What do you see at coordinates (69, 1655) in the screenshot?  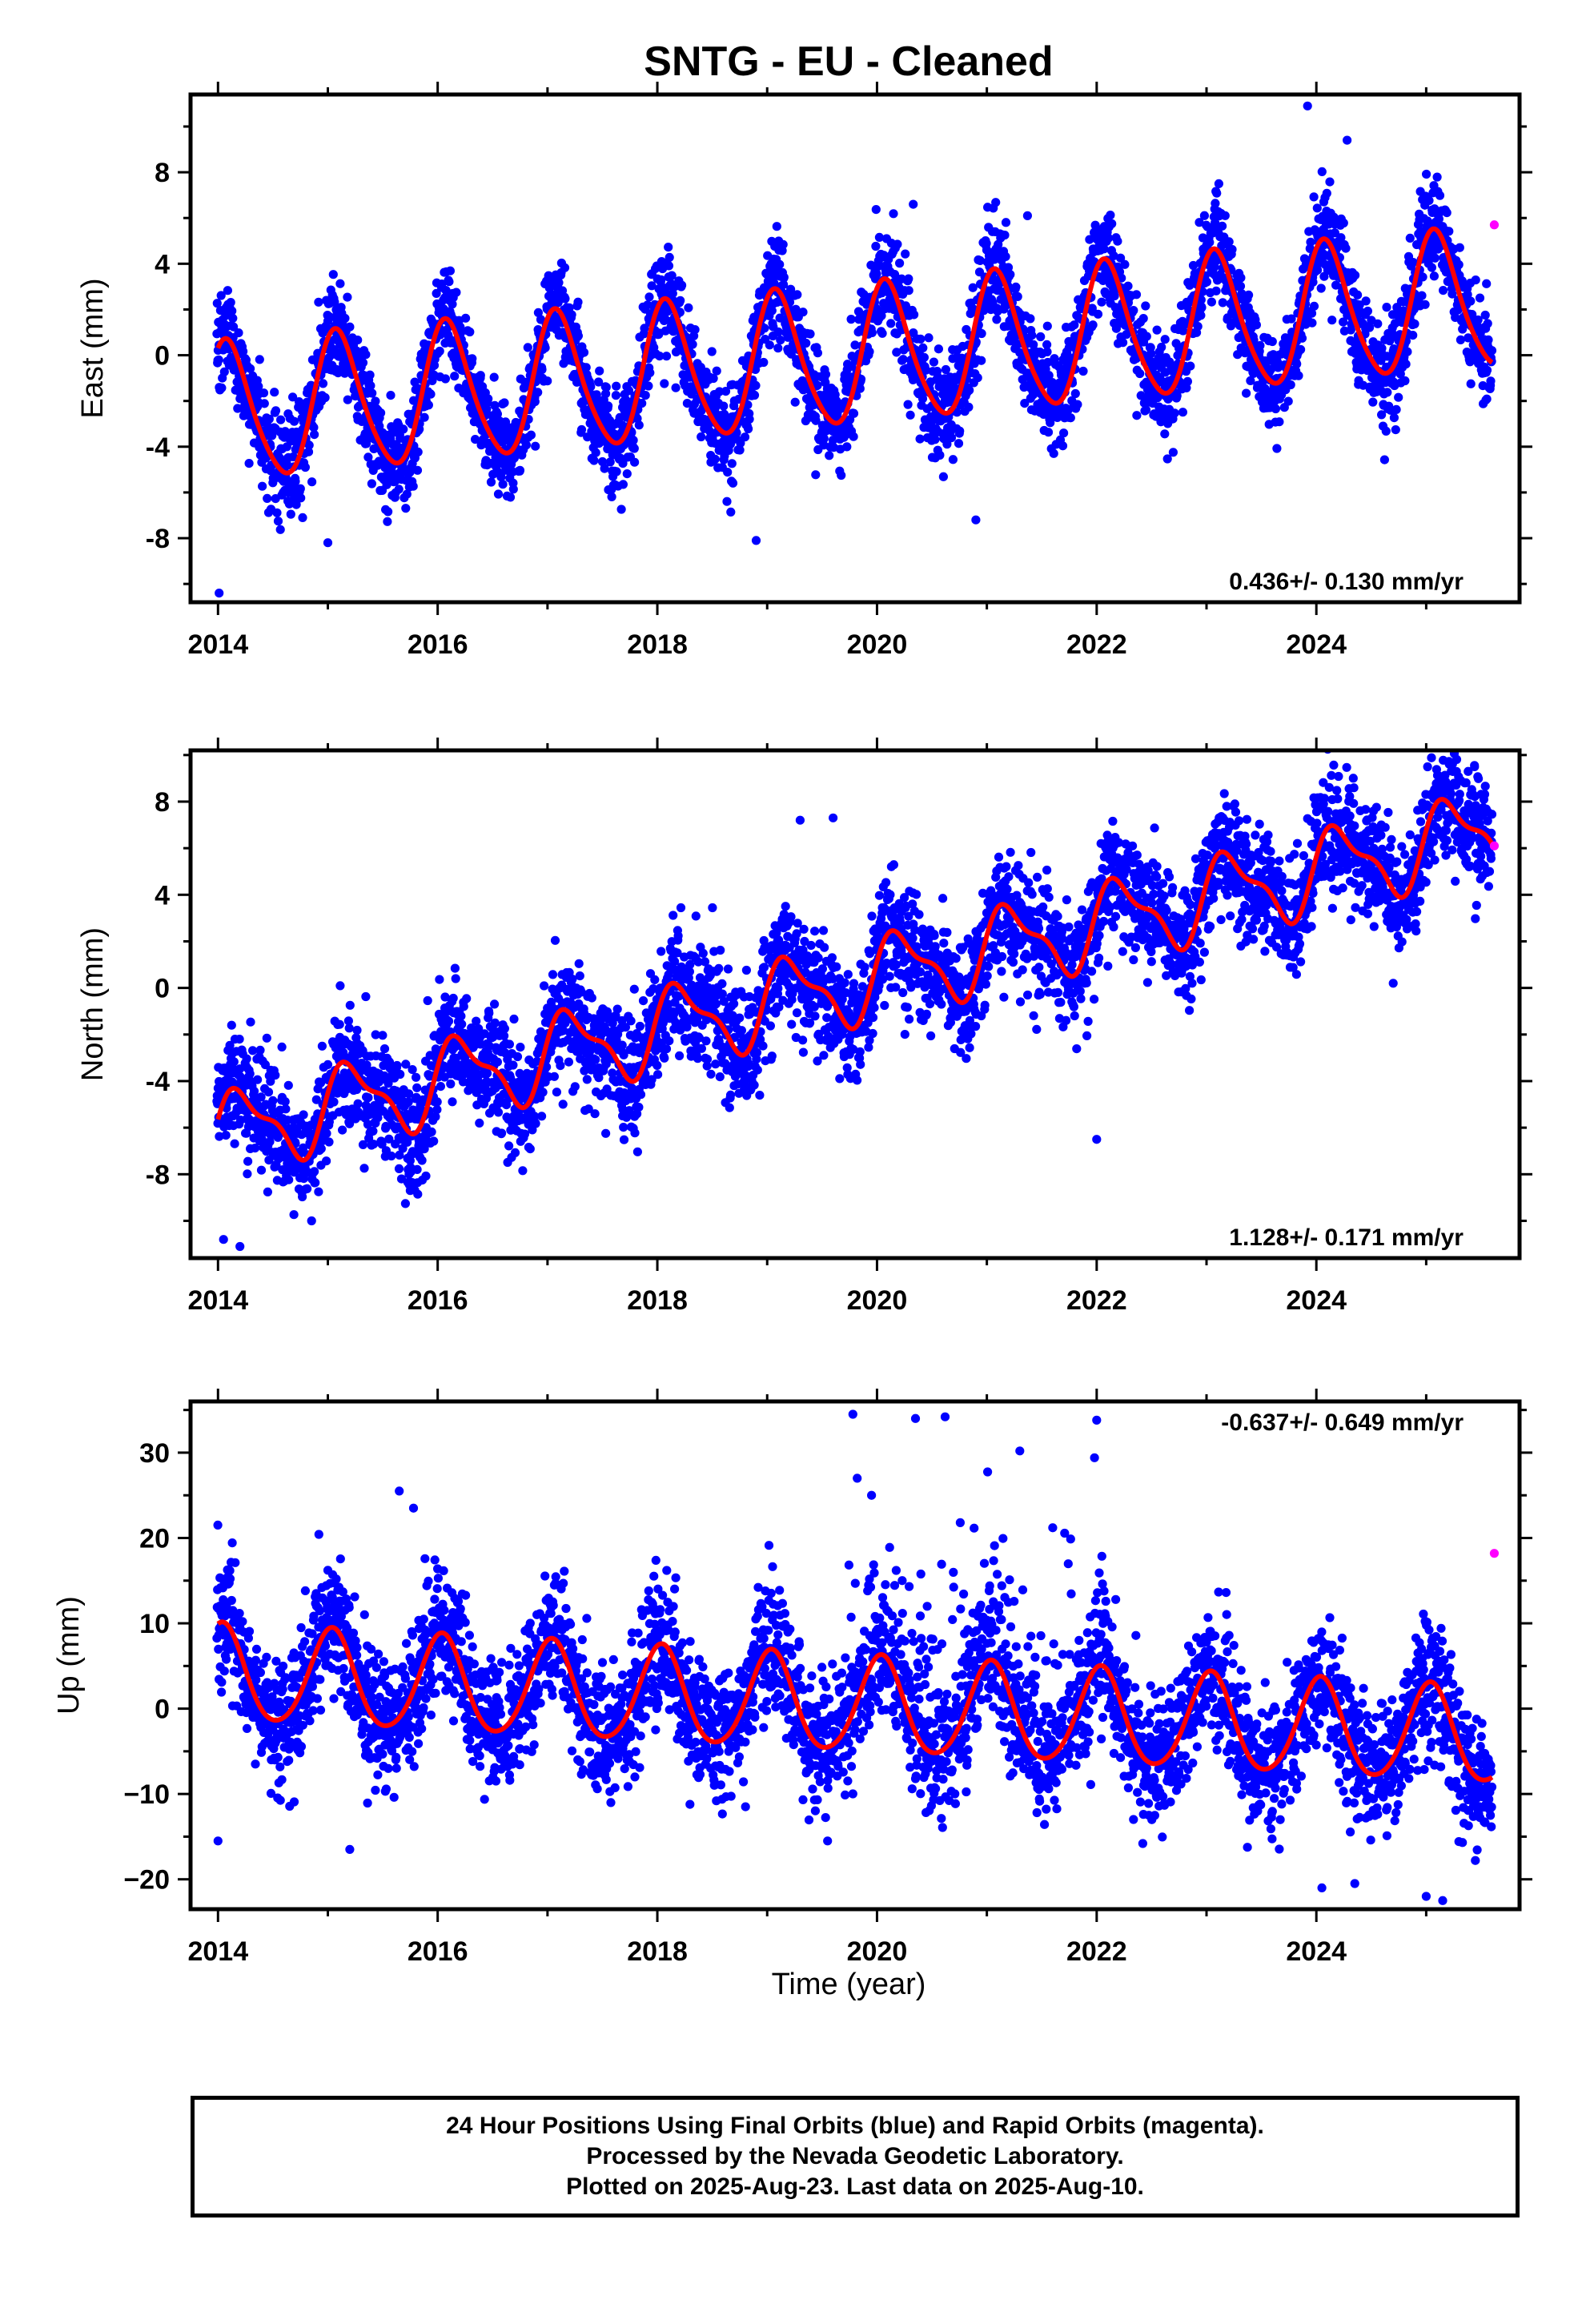 I see `y-axis-label: Up (mm)` at bounding box center [69, 1655].